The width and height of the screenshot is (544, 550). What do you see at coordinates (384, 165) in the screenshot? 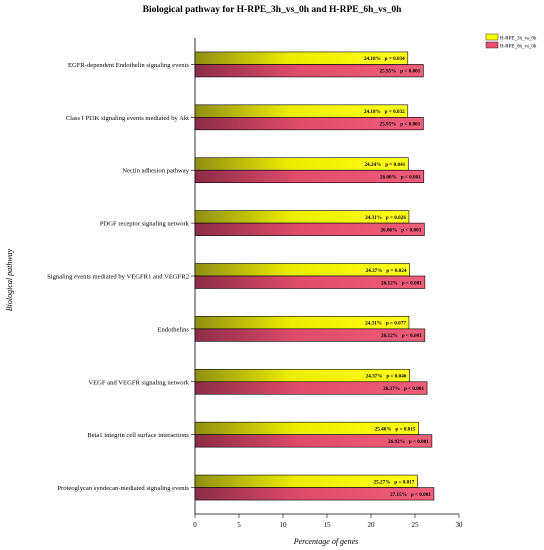
I see `data-label-series-1: 24.24% p = 0.041` at bounding box center [384, 165].